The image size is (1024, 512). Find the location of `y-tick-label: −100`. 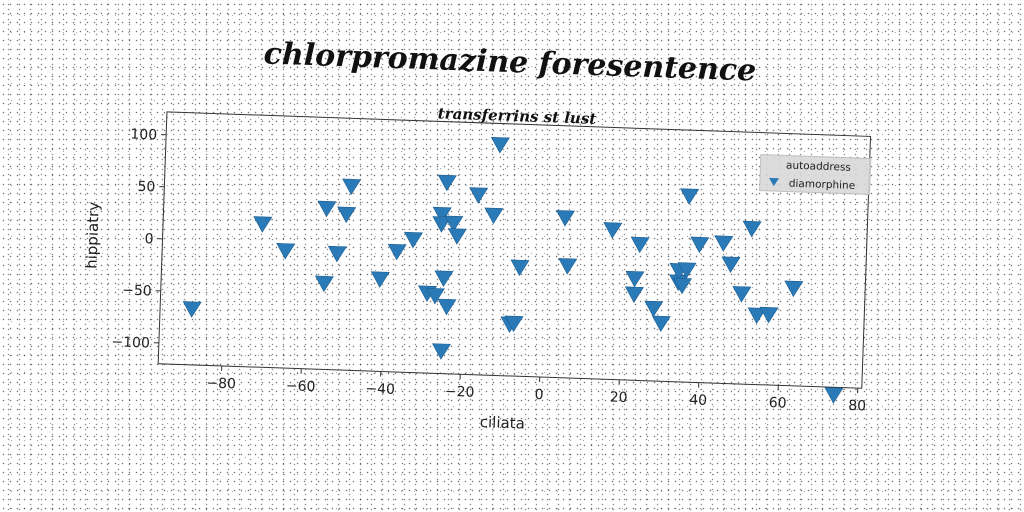

y-tick-label: −100 is located at coordinates (130, 342).